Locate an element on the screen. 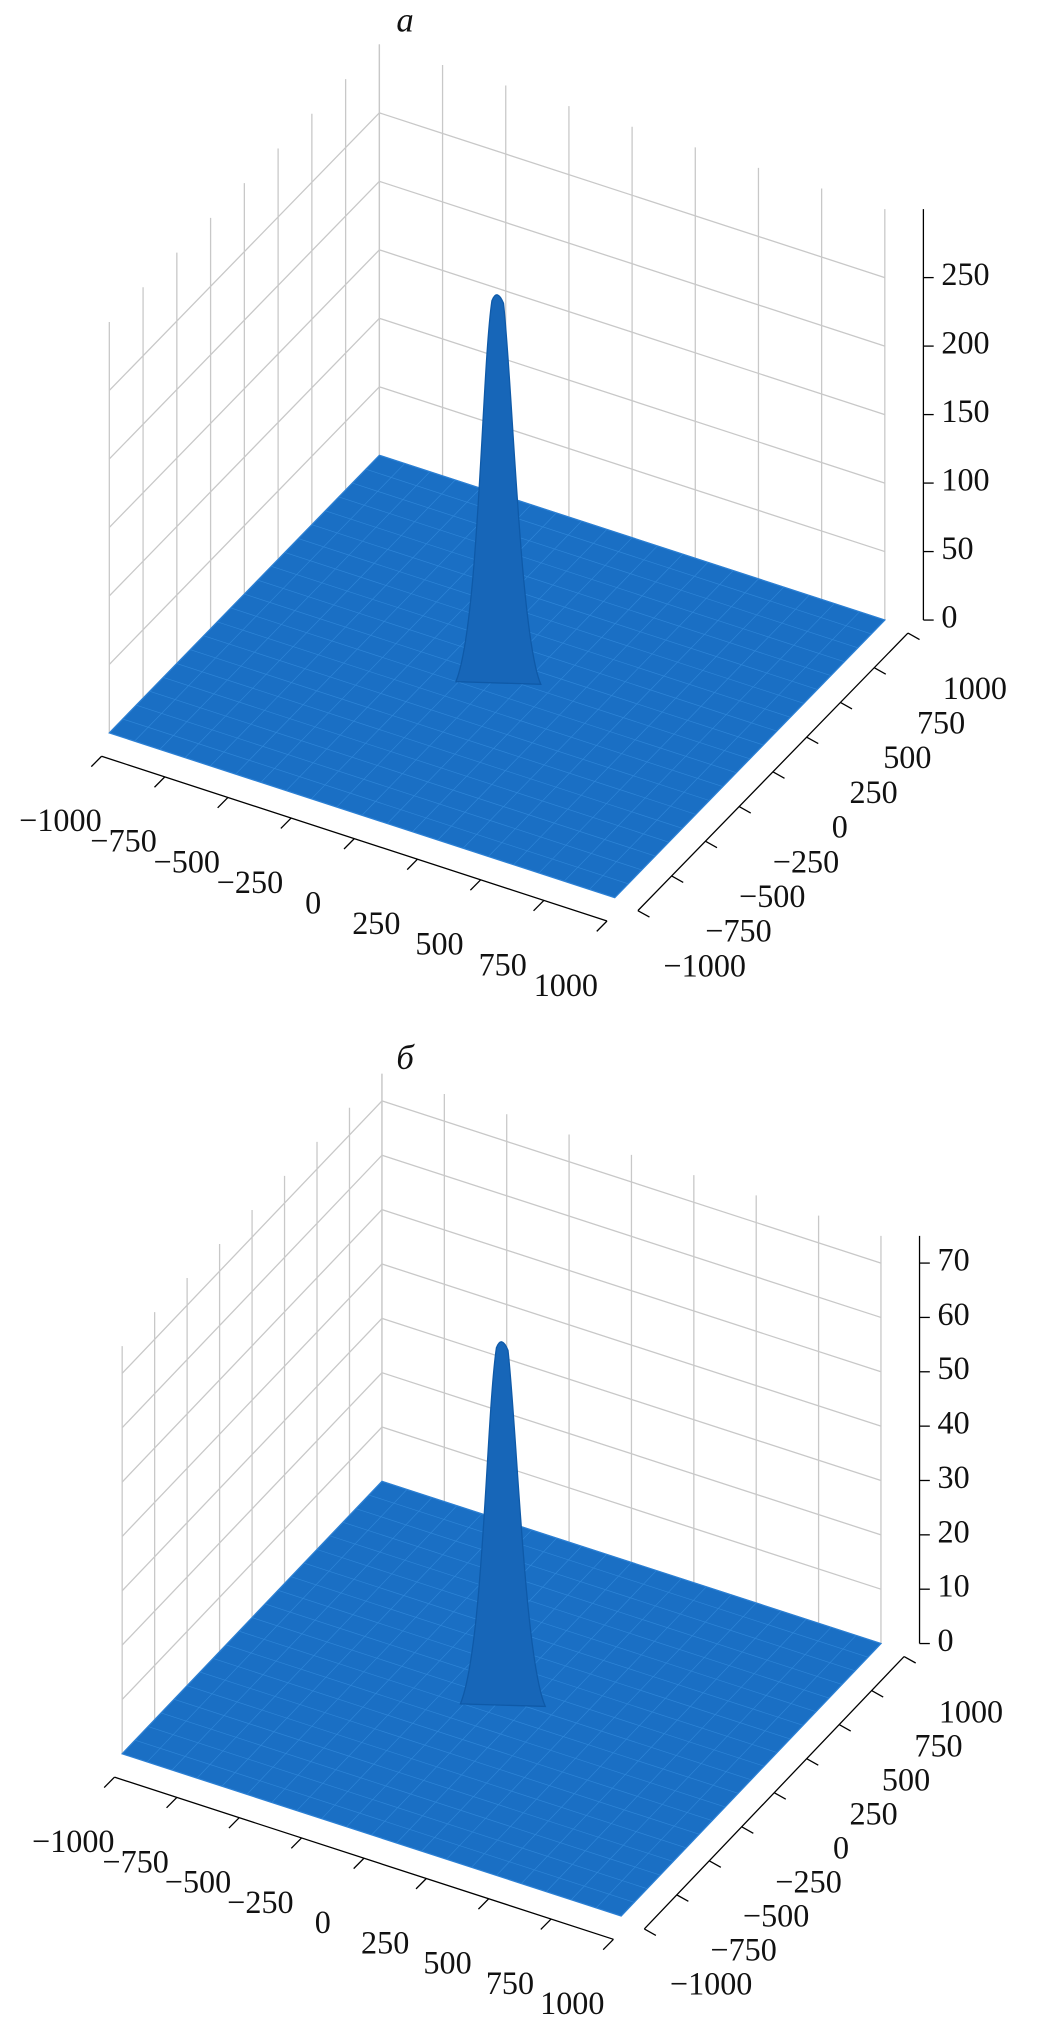 The image size is (1043, 2034). z-tick-label: 70 is located at coordinates (954, 1259).